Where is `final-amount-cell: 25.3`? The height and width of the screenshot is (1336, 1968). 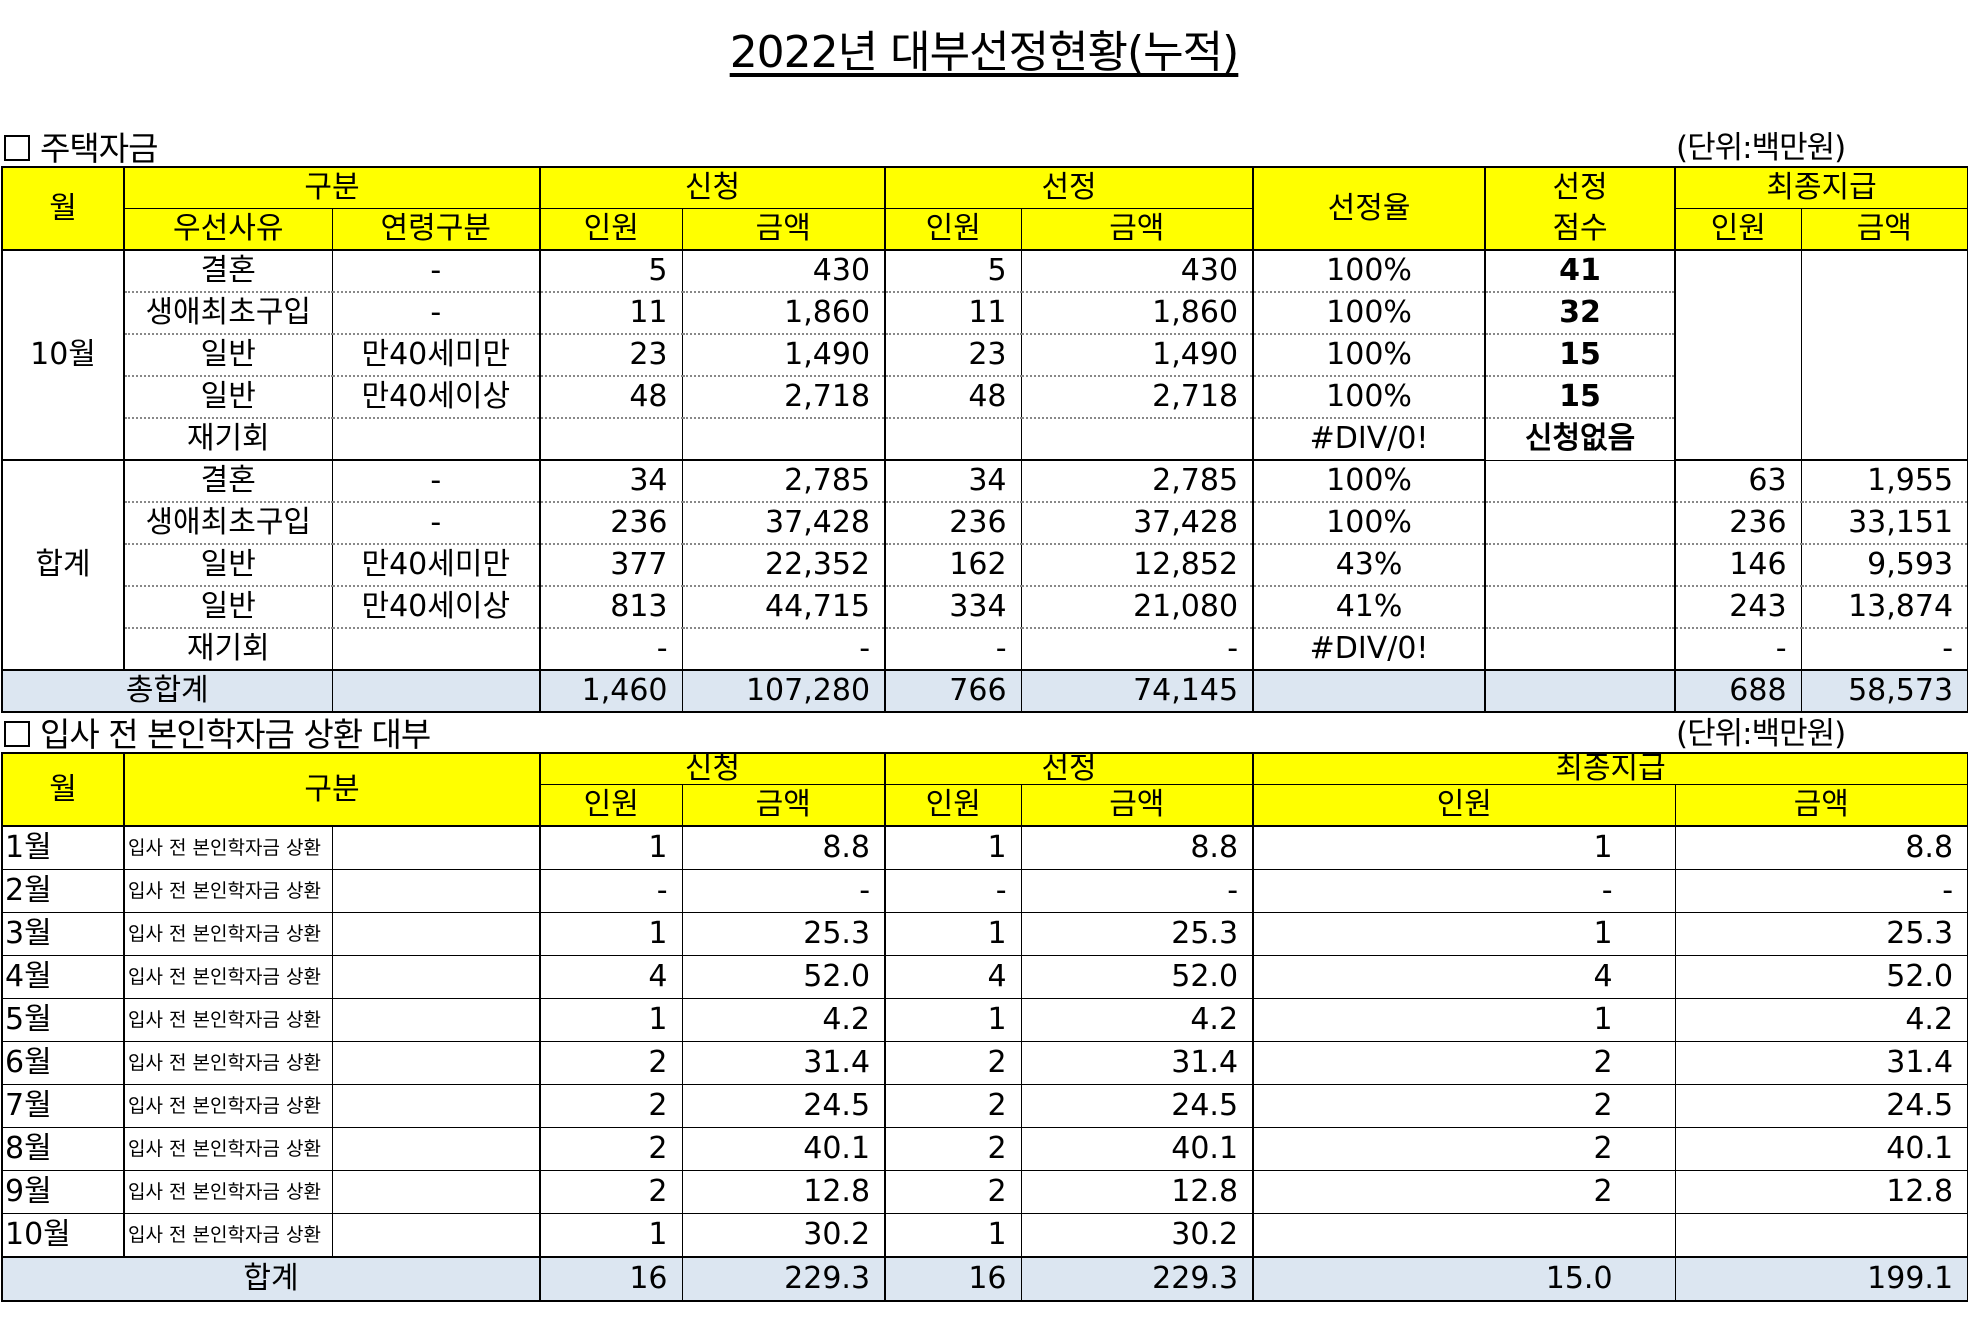 final-amount-cell: 25.3 is located at coordinates (1821, 934).